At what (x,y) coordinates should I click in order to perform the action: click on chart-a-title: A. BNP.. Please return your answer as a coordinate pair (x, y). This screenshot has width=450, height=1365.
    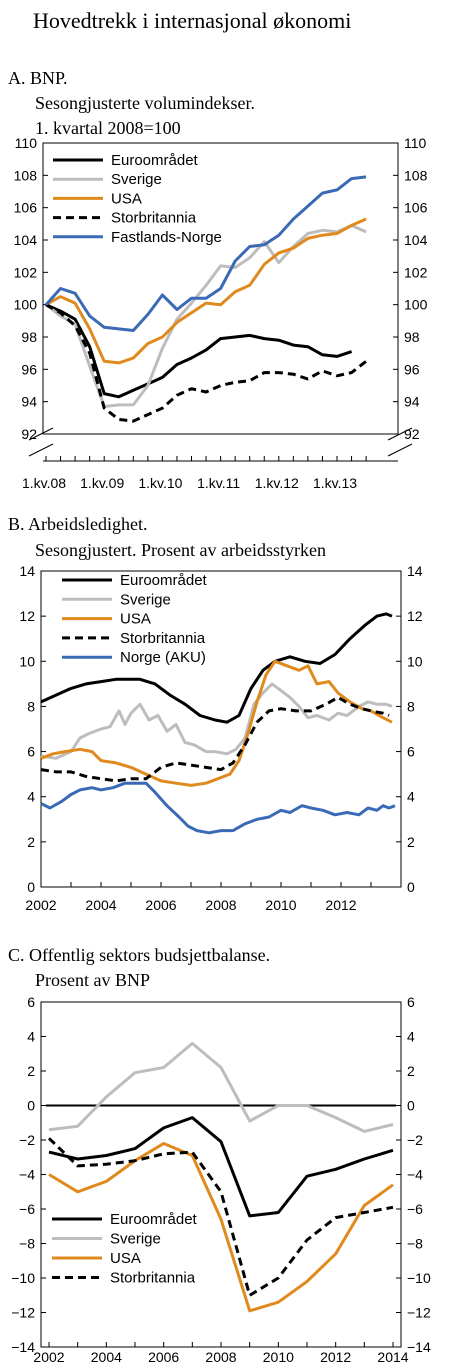
    Looking at the image, I should click on (38, 78).